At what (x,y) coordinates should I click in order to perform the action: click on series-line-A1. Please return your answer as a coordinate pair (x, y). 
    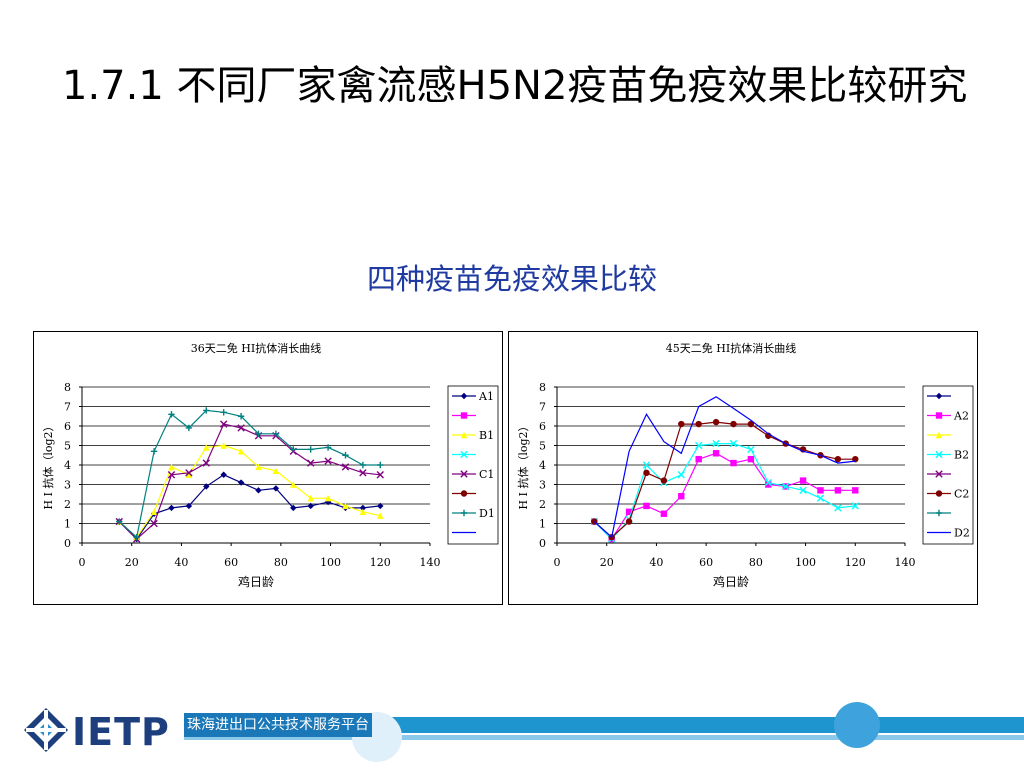
    Looking at the image, I should click on (249, 507).